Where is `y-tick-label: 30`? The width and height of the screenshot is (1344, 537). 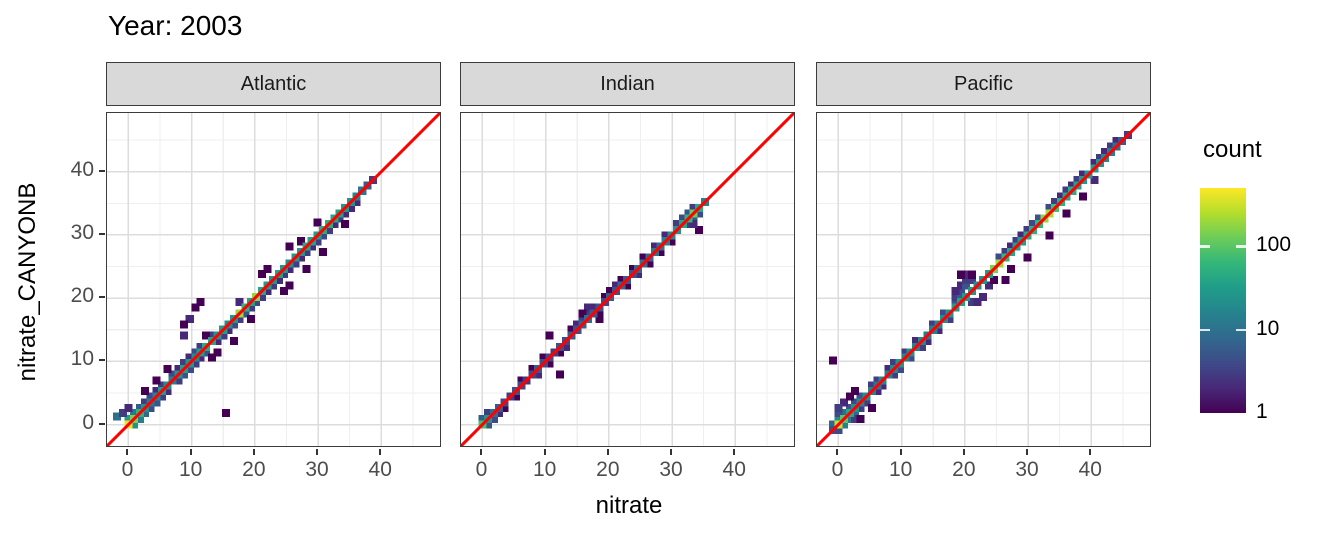 y-tick-label: 30 is located at coordinates (82, 232).